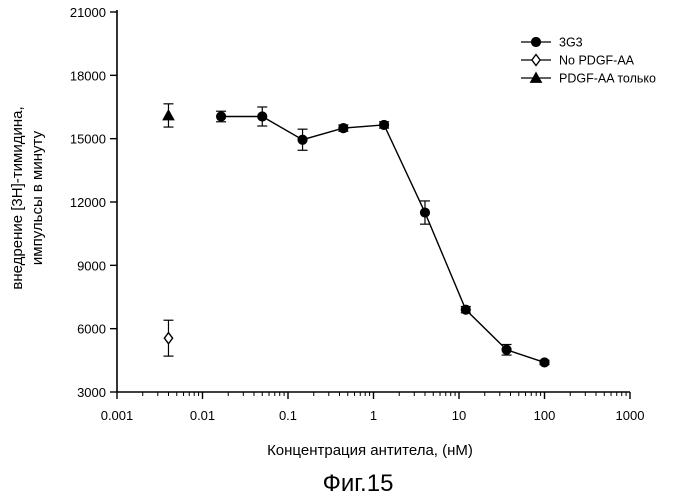 The height and width of the screenshot is (499, 684). What do you see at coordinates (88, 139) in the screenshot?
I see `y-tick-label: 15000` at bounding box center [88, 139].